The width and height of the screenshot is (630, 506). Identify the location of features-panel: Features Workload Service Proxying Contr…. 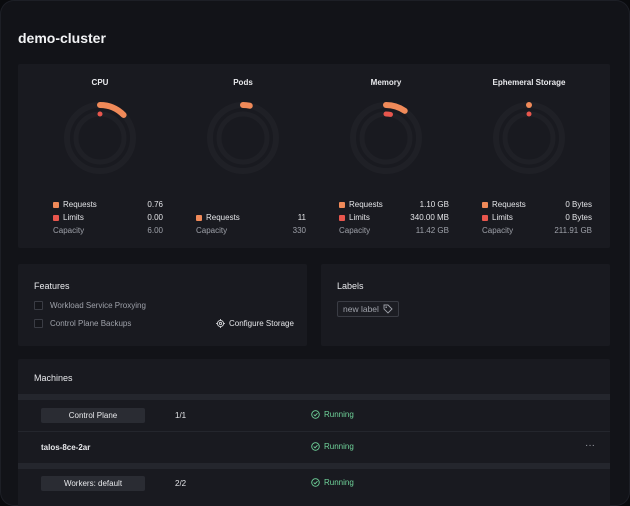
(162, 305).